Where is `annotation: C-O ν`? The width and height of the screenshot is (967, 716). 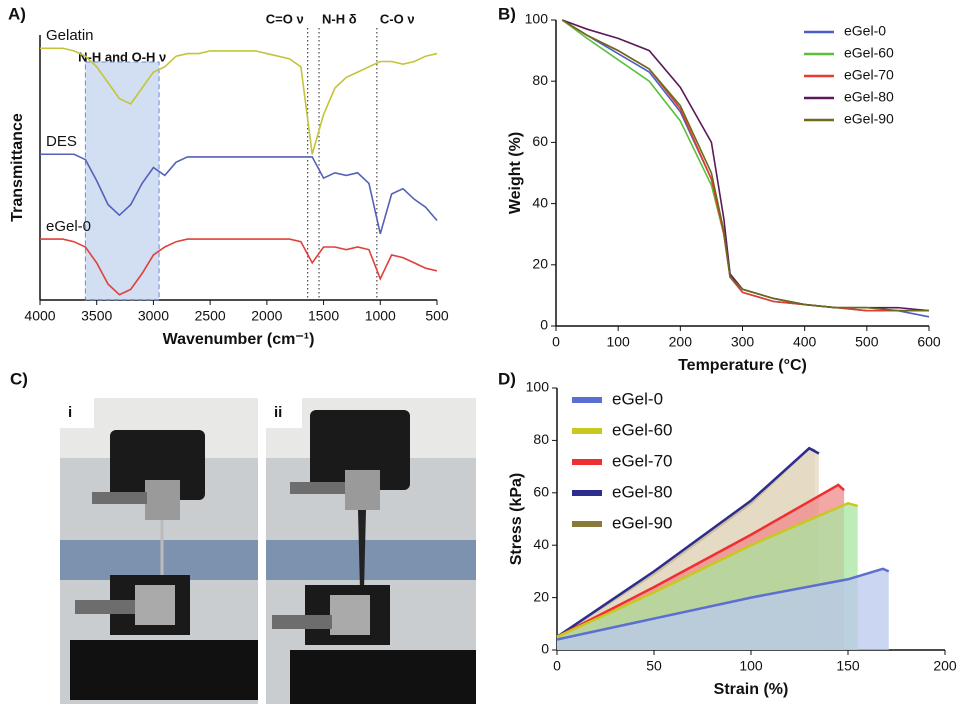
annotation: C-O ν is located at coordinates (397, 18).